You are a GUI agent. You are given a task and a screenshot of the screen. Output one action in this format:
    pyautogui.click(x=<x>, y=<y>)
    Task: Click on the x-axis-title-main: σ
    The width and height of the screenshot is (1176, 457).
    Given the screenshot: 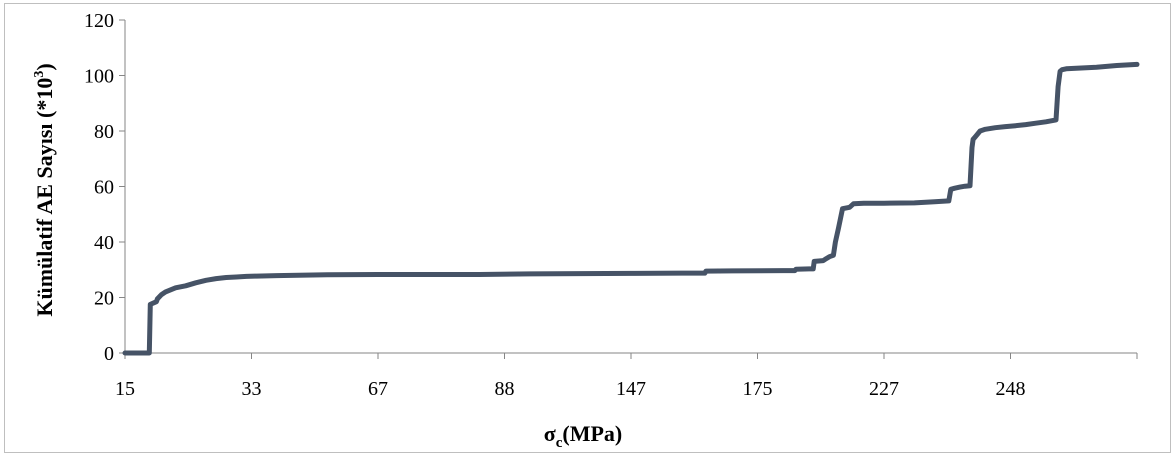 What is the action you would take?
    pyautogui.click(x=550, y=433)
    